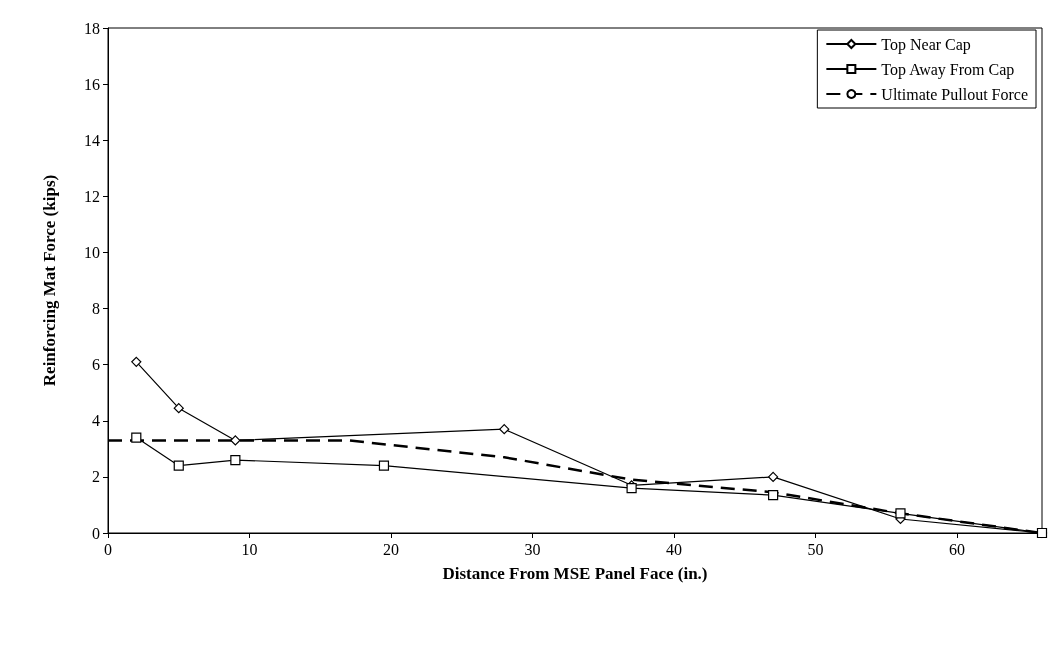 The image size is (1057, 645). I want to click on legend-label: Top Near Cap, so click(926, 44).